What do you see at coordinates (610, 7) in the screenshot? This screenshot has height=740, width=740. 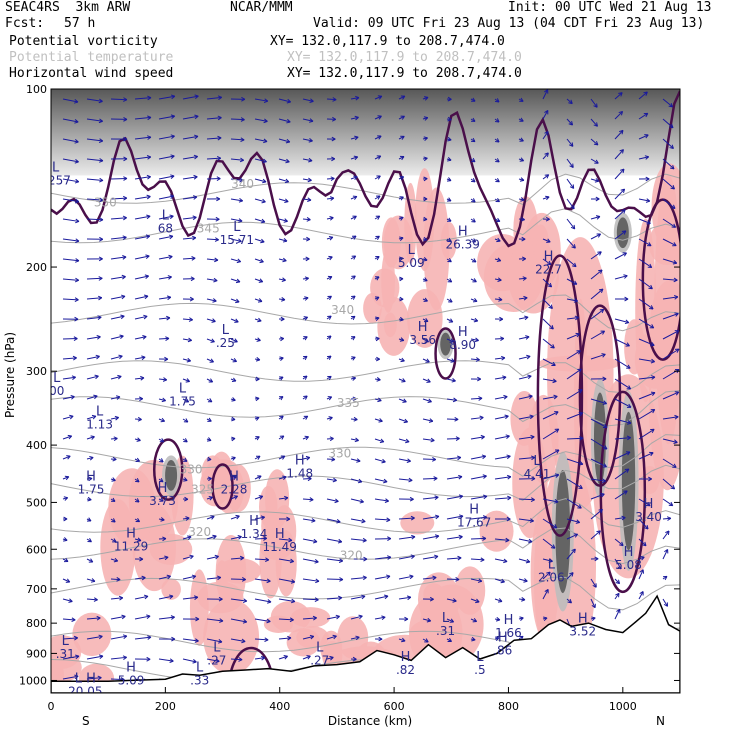 I see `init-time: Init: 00 UTC Wed 21 Aug 13` at bounding box center [610, 7].